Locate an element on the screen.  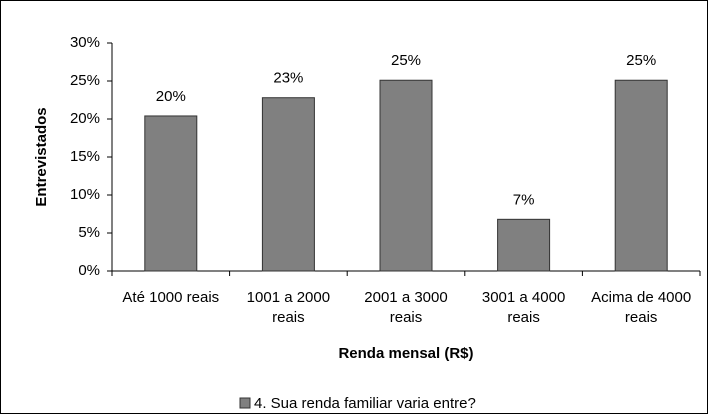
x-axis-title: Renda mensal (R$) is located at coordinates (405, 353).